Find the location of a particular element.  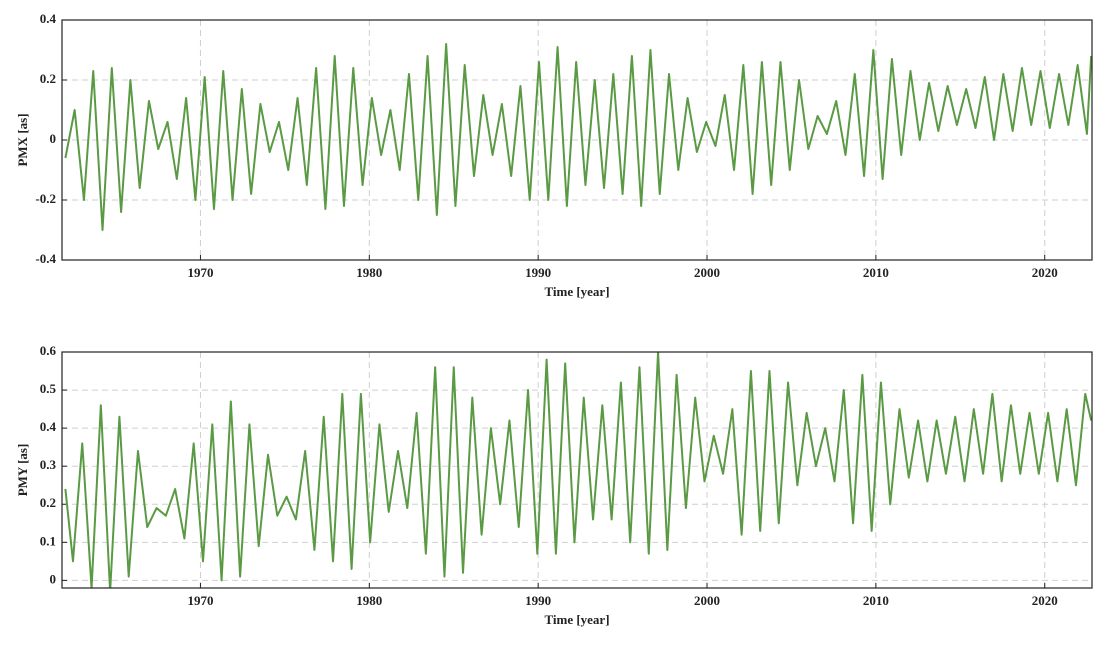

y-axis-label: PMY [as] is located at coordinates (22, 470).